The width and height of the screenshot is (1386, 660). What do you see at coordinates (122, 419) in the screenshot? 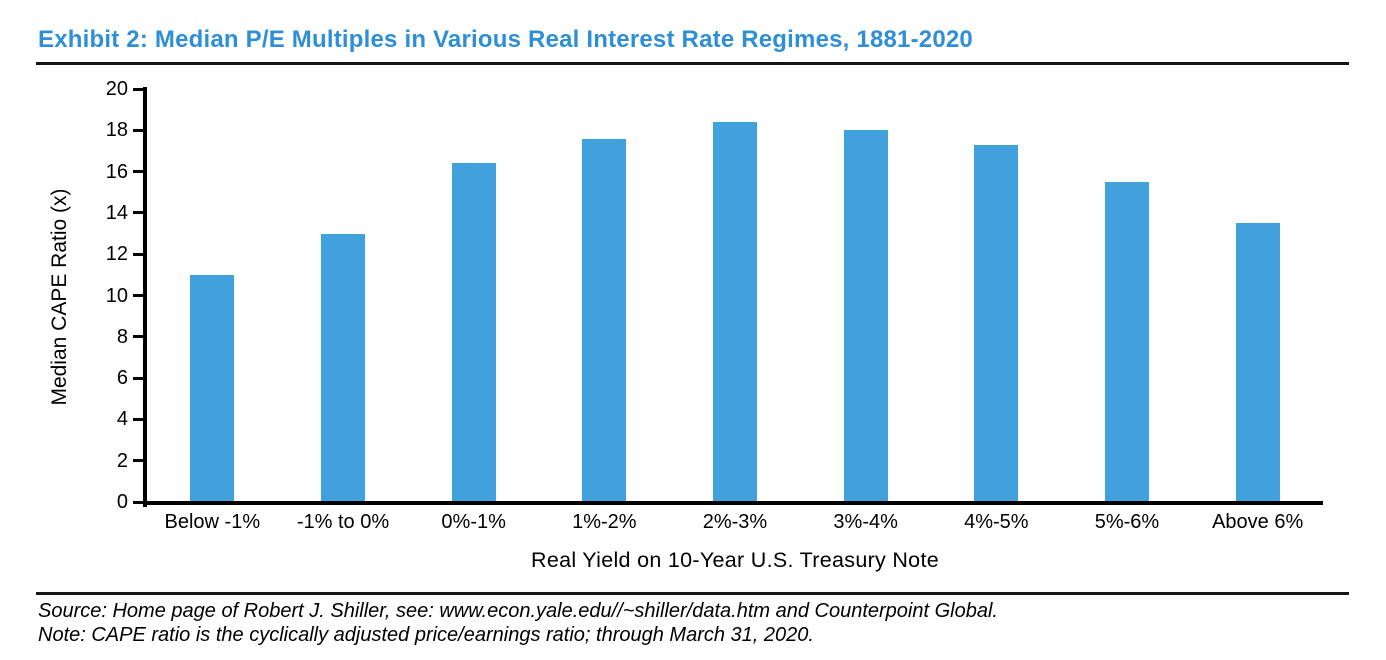
I see `y-tick-label: 4` at bounding box center [122, 419].